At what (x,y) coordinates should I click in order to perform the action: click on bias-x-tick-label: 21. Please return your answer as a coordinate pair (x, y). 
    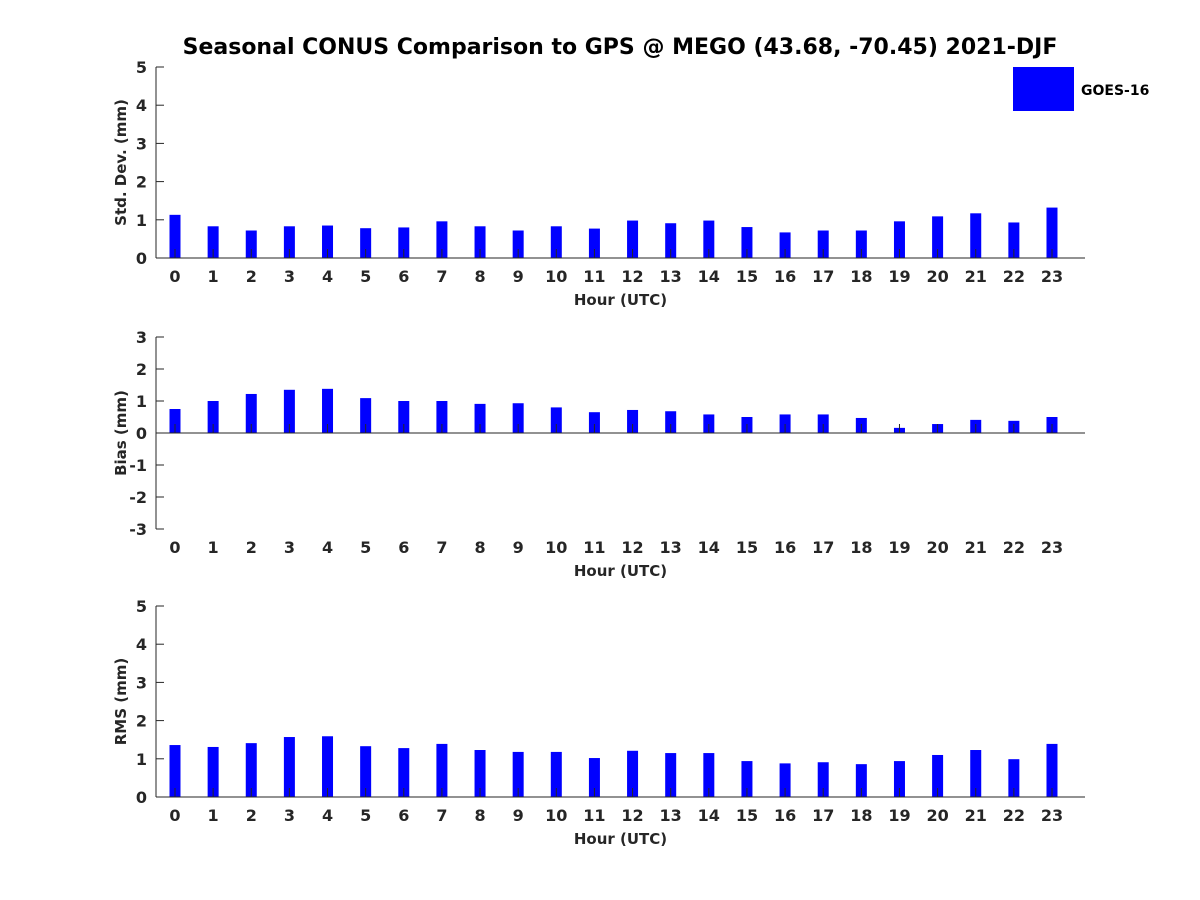
    Looking at the image, I should click on (976, 547).